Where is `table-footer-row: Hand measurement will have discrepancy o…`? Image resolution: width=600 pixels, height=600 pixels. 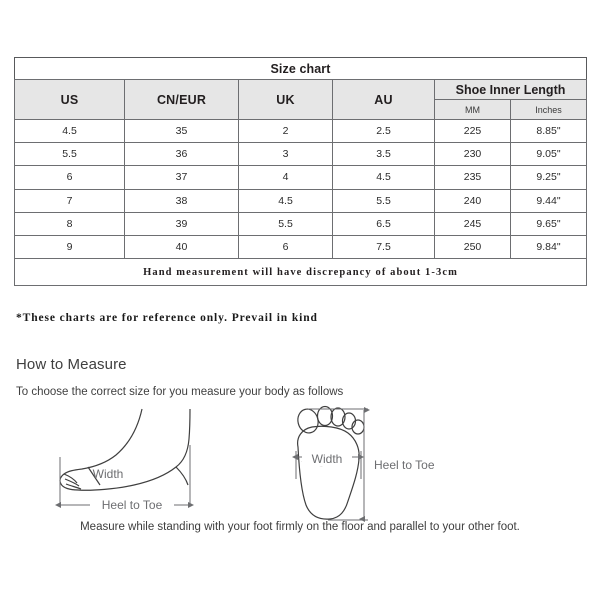 table-footer-row: Hand measurement will have discrepancy o… is located at coordinates (300, 272).